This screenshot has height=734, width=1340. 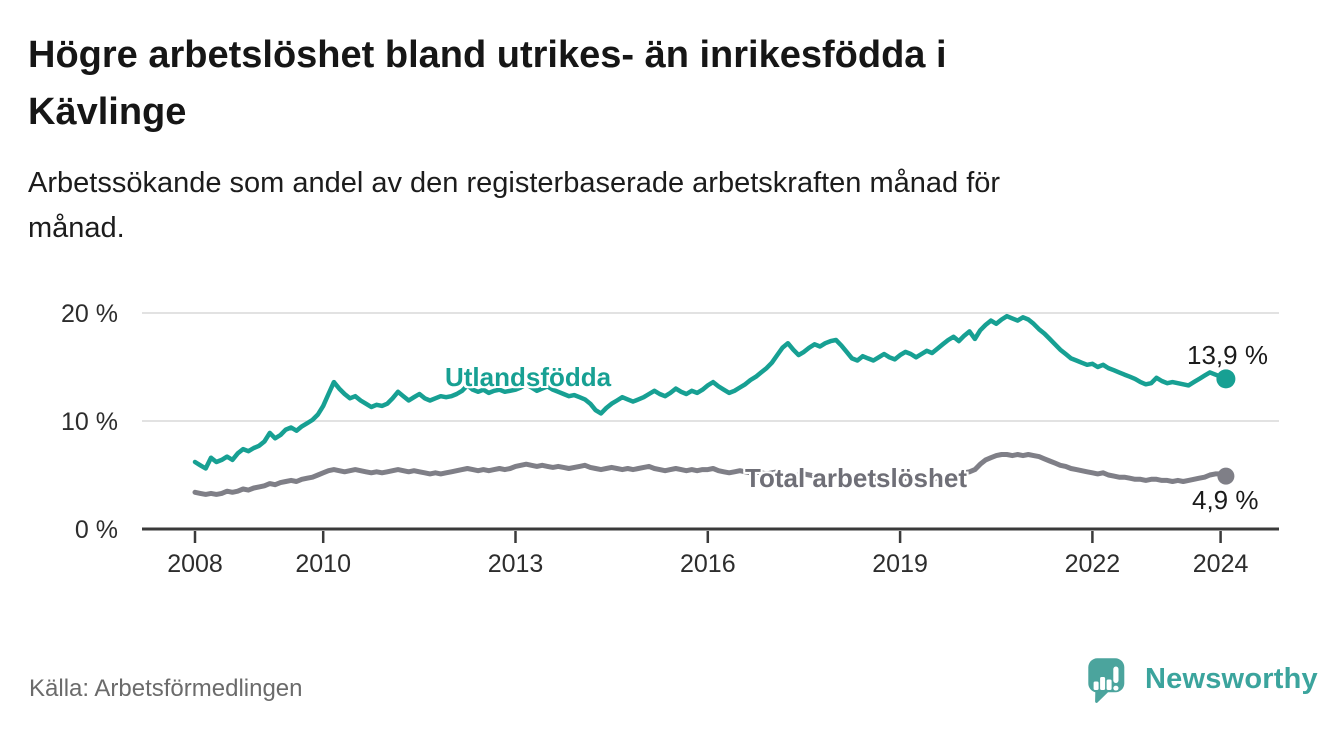 What do you see at coordinates (1116, 688) in the screenshot?
I see `logo-exclamation-dot` at bounding box center [1116, 688].